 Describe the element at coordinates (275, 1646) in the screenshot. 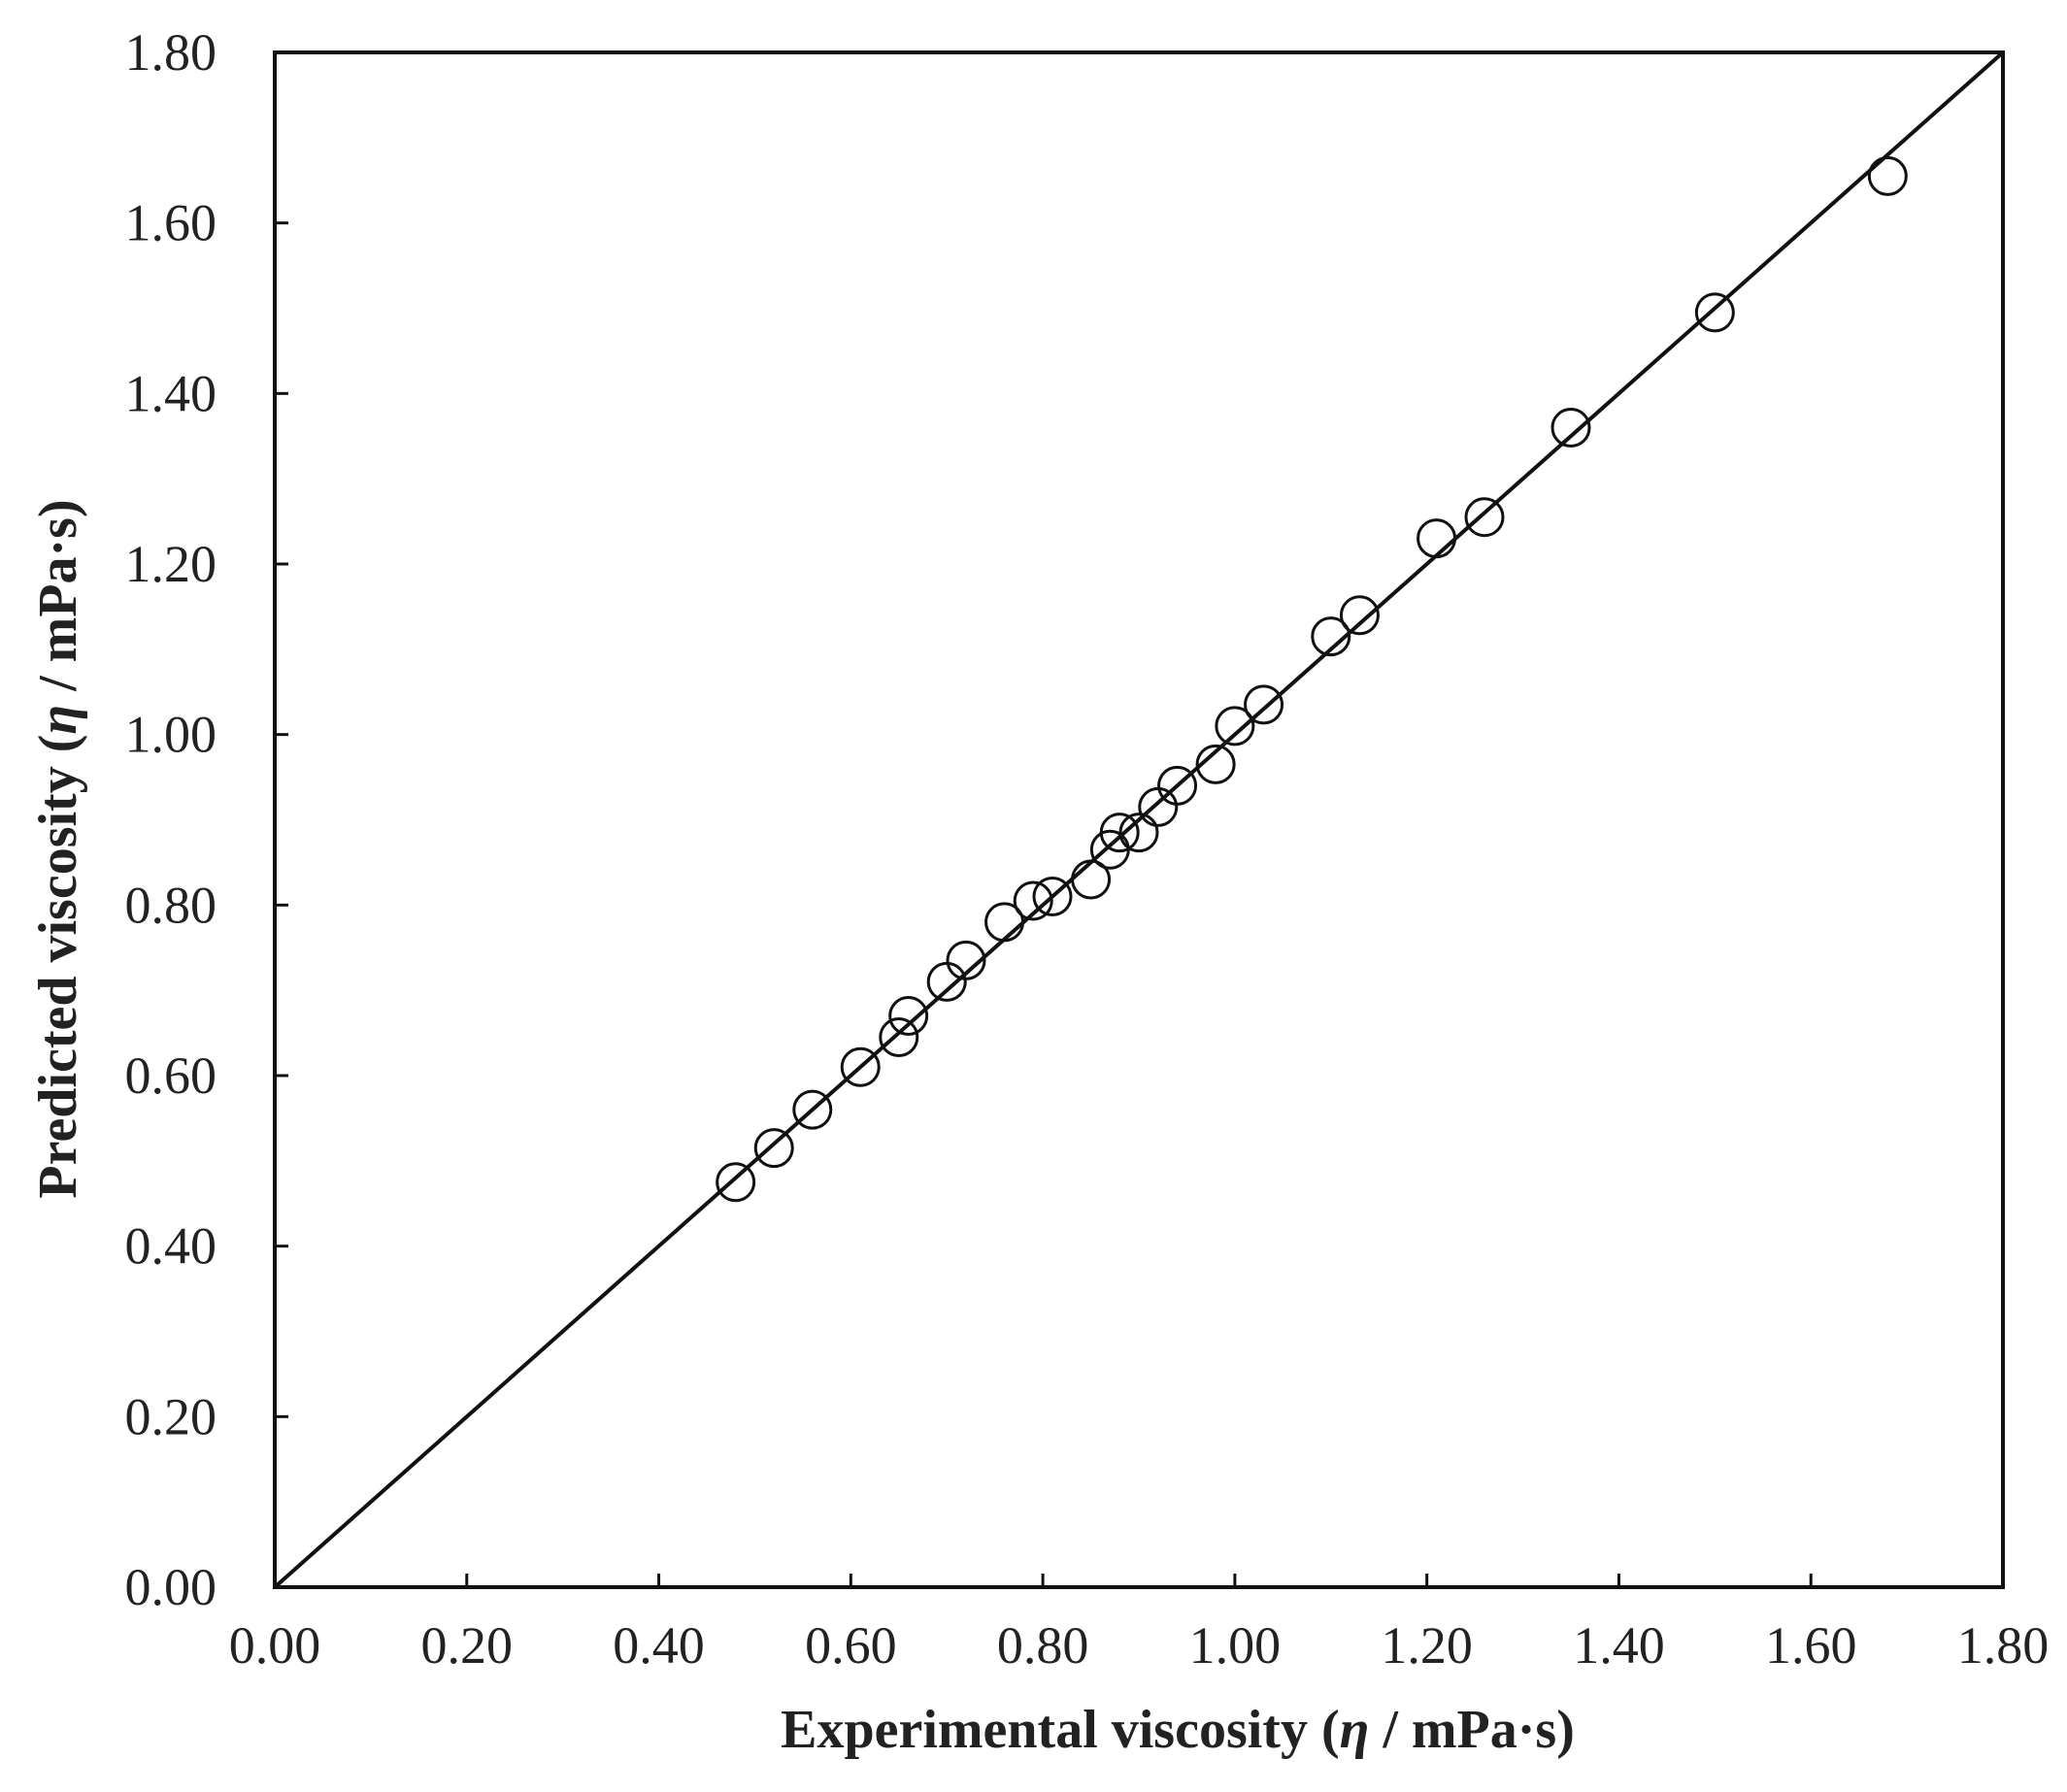

I see `x-tick-label: 0.00` at that location.